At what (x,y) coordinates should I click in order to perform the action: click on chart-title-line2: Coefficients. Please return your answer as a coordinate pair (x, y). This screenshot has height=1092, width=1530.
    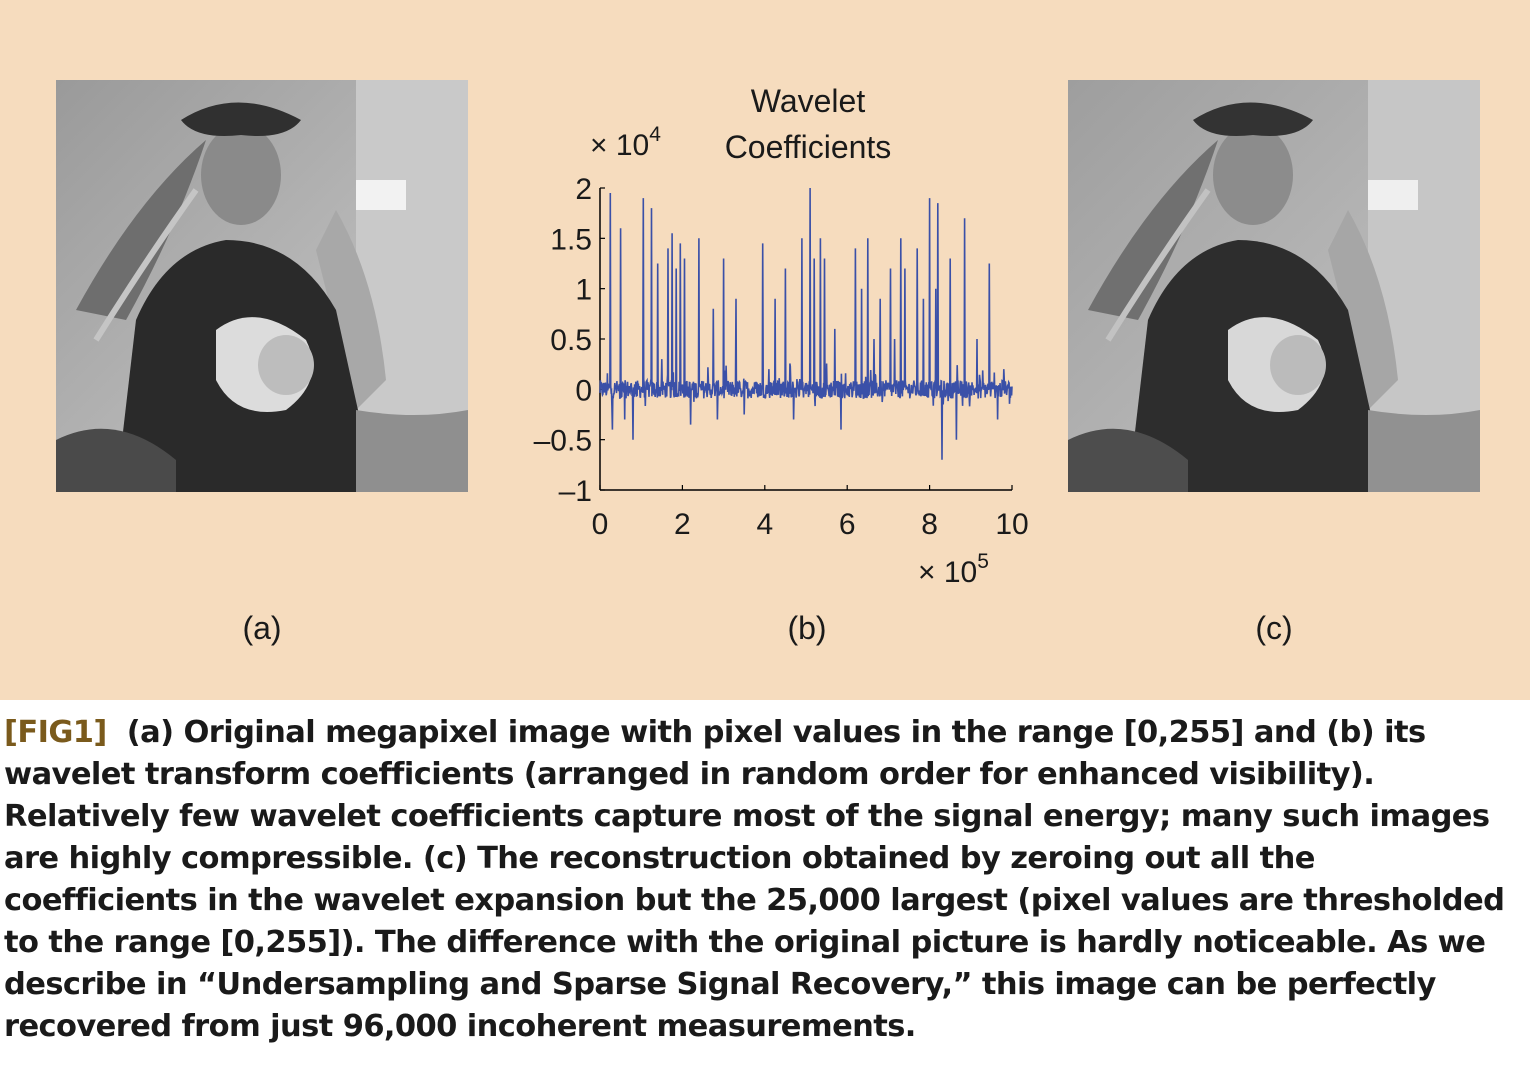
    Looking at the image, I should click on (808, 147).